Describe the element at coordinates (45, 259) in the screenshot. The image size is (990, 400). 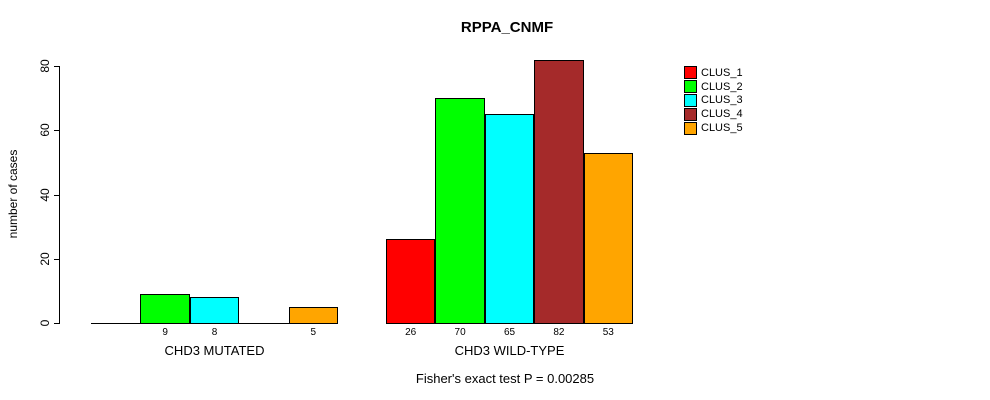
I see `y-tick-label: 20` at that location.